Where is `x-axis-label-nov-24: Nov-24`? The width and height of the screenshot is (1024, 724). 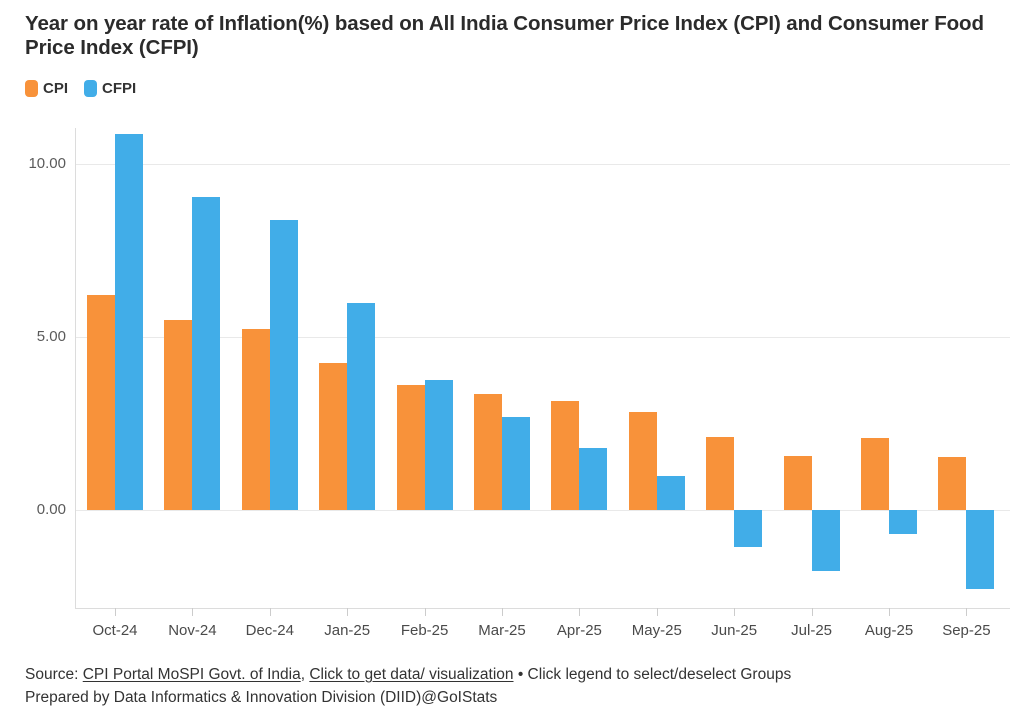
x-axis-label-nov-24: Nov-24 is located at coordinates (192, 630).